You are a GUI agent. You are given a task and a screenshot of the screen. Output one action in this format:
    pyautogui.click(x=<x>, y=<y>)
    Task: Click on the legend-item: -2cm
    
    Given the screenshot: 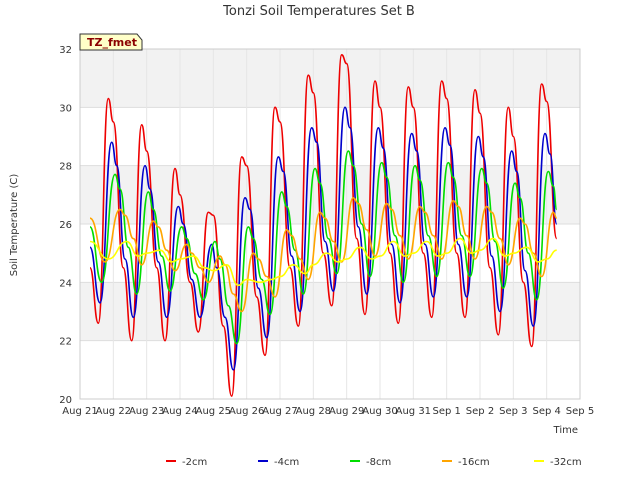 What is the action you would take?
    pyautogui.click(x=186, y=462)
    